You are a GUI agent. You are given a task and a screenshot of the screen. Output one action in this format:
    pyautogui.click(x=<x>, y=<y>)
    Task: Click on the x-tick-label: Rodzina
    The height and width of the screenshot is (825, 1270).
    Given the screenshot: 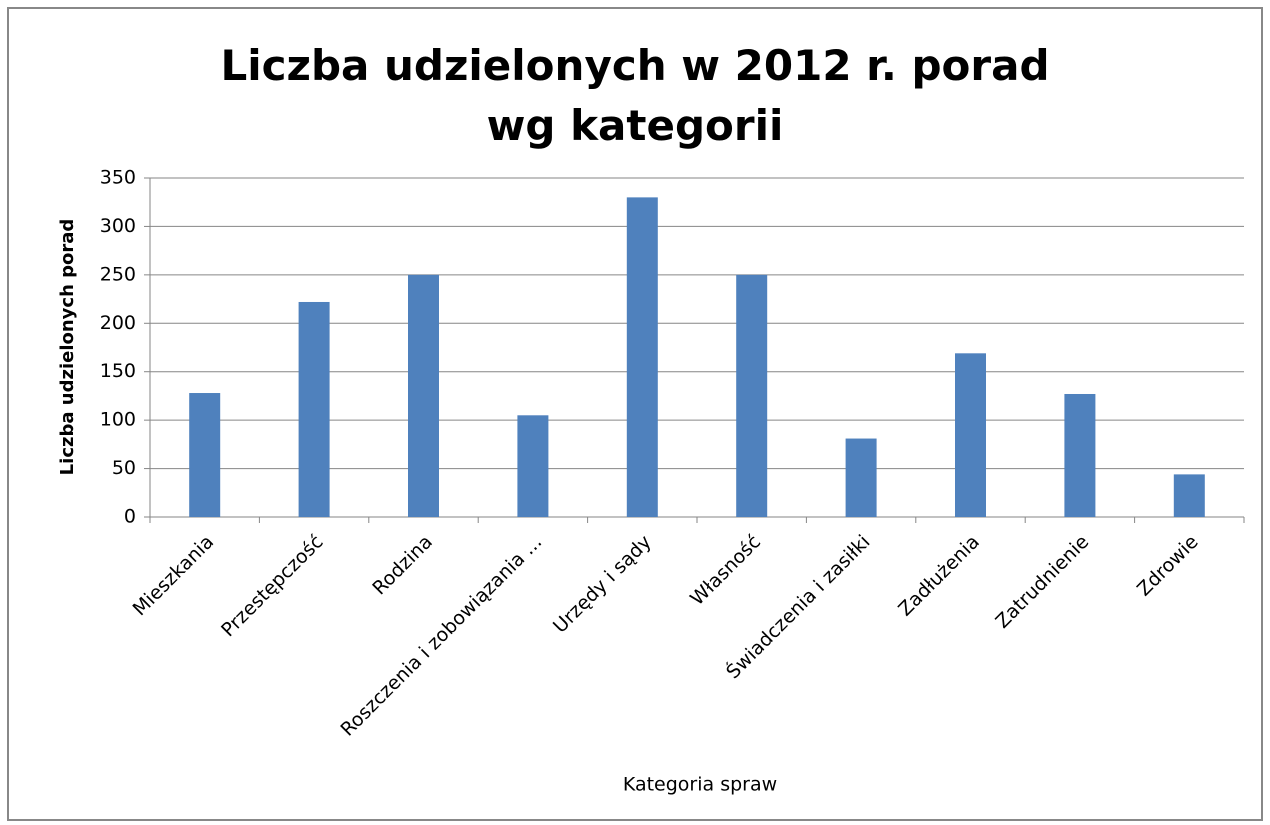 What is the action you would take?
    pyautogui.click(x=402, y=565)
    